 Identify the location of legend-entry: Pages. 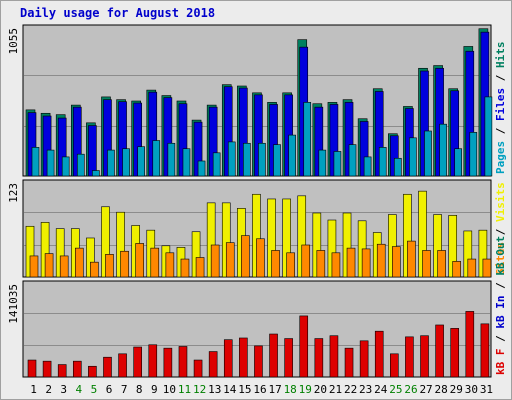
(500, 157).